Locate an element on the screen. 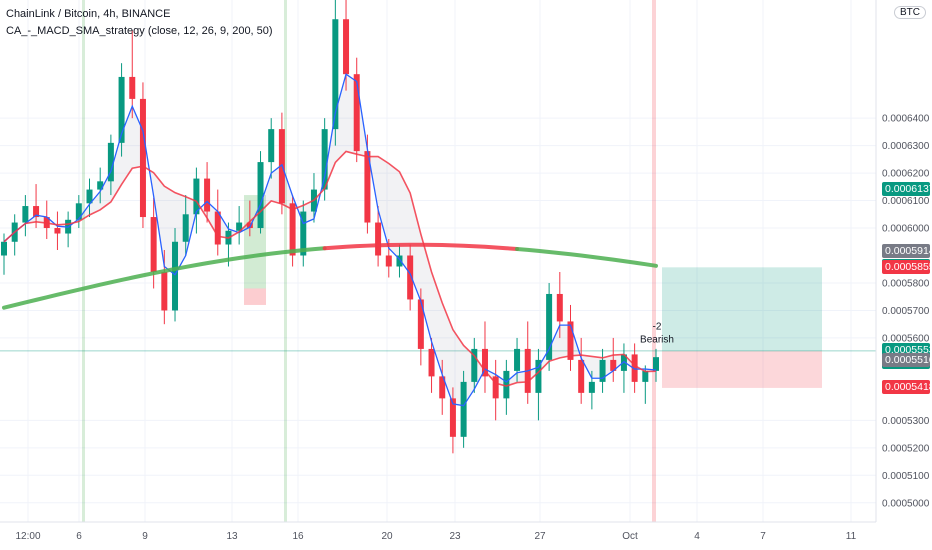 Image resolution: width=932 pixels, height=550 pixels. x-tick-label: 13 is located at coordinates (232, 536).